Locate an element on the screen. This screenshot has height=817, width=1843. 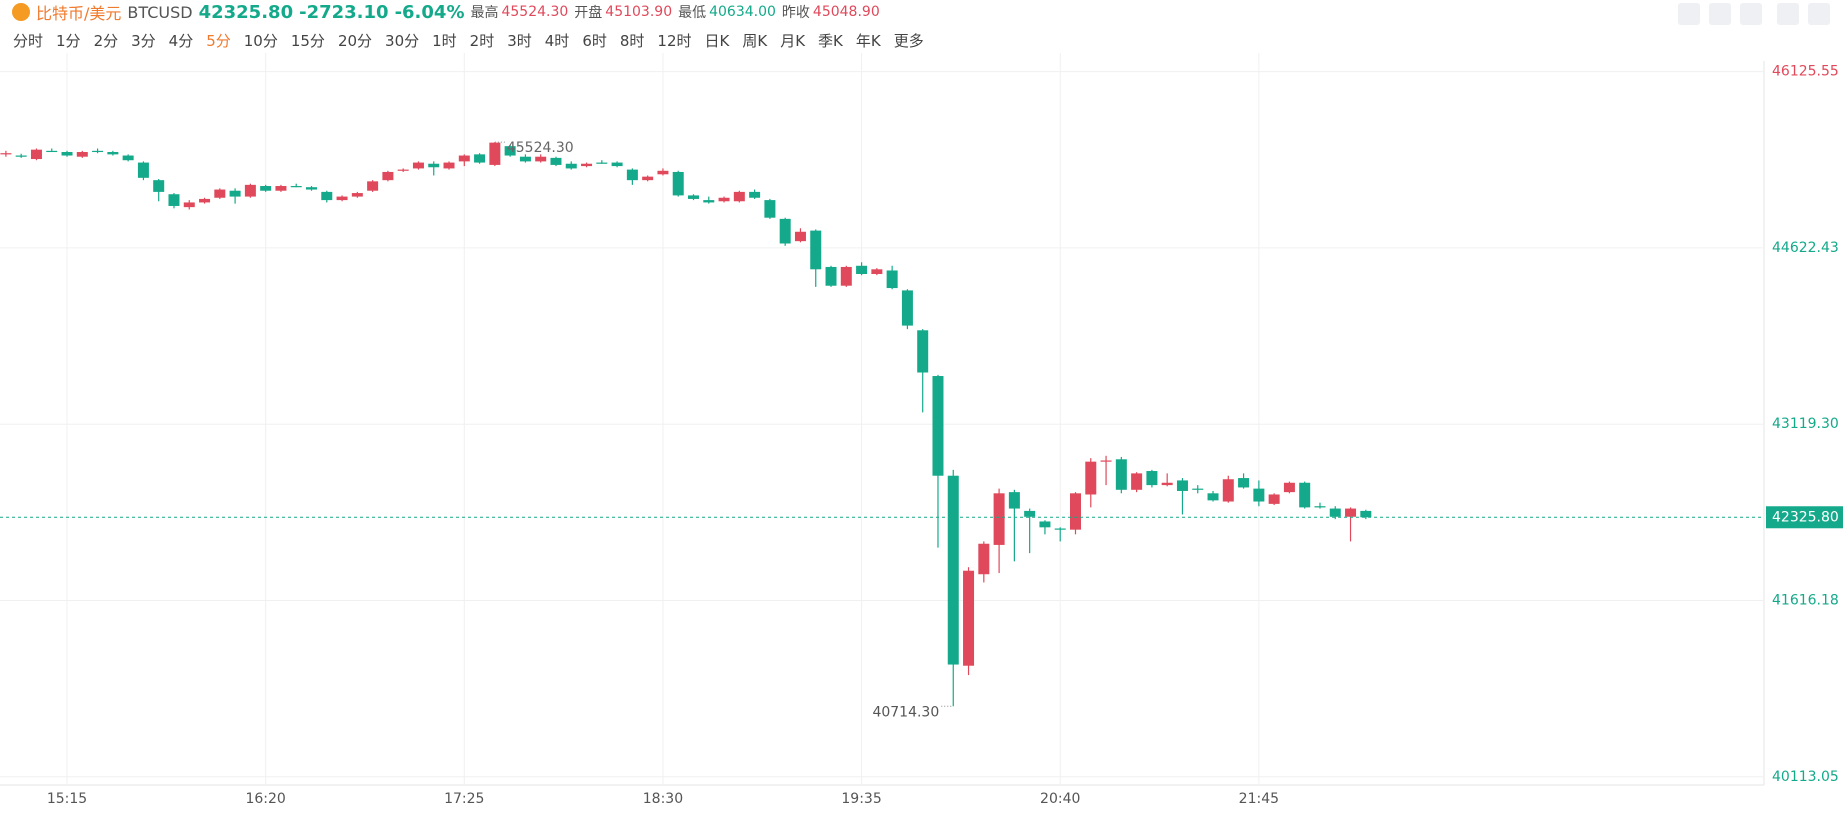
period-button: 20分 is located at coordinates (355, 41).